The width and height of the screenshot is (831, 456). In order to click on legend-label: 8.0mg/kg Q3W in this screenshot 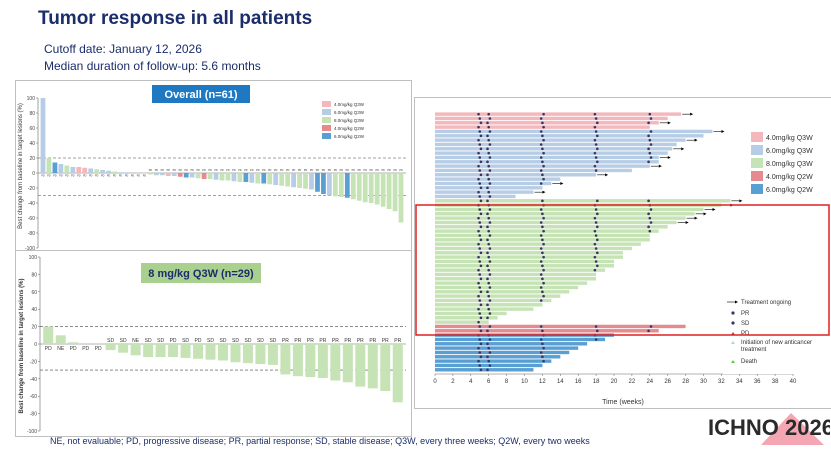, I will do `click(349, 120)`.